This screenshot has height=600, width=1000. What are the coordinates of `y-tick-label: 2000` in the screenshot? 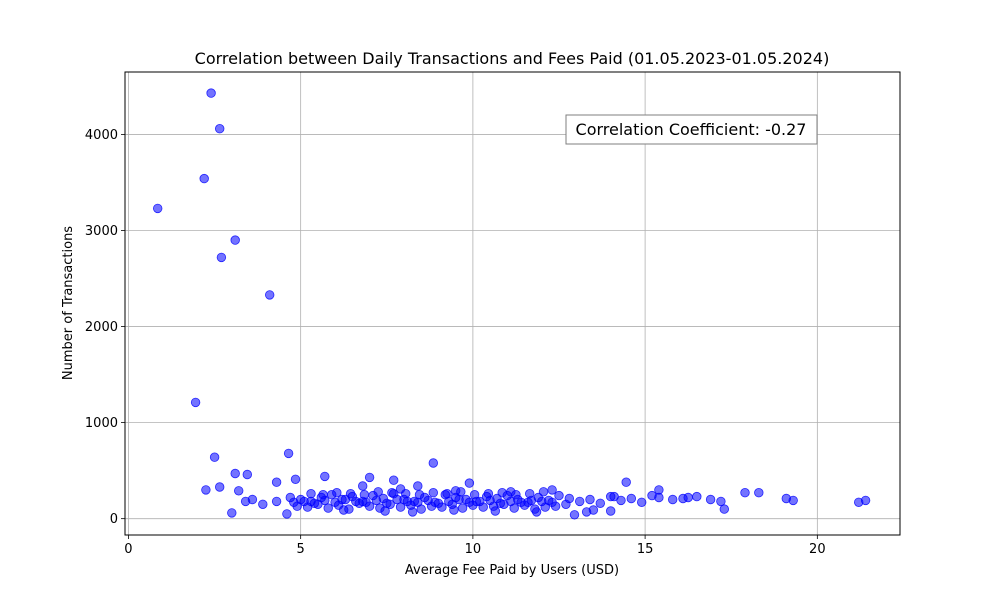 It's located at (101, 327).